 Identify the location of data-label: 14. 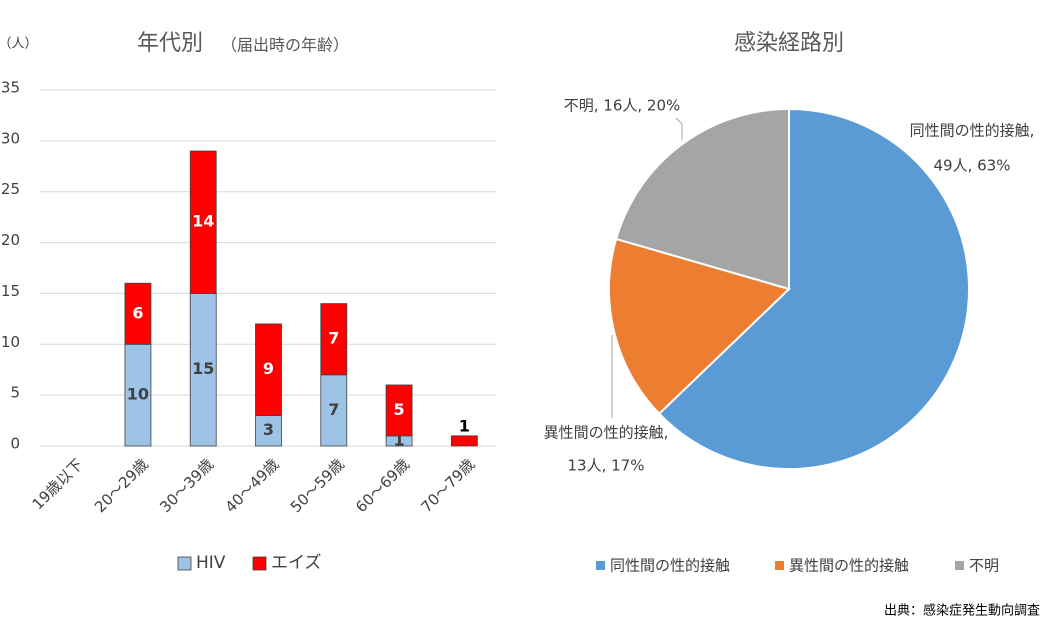
(203, 221).